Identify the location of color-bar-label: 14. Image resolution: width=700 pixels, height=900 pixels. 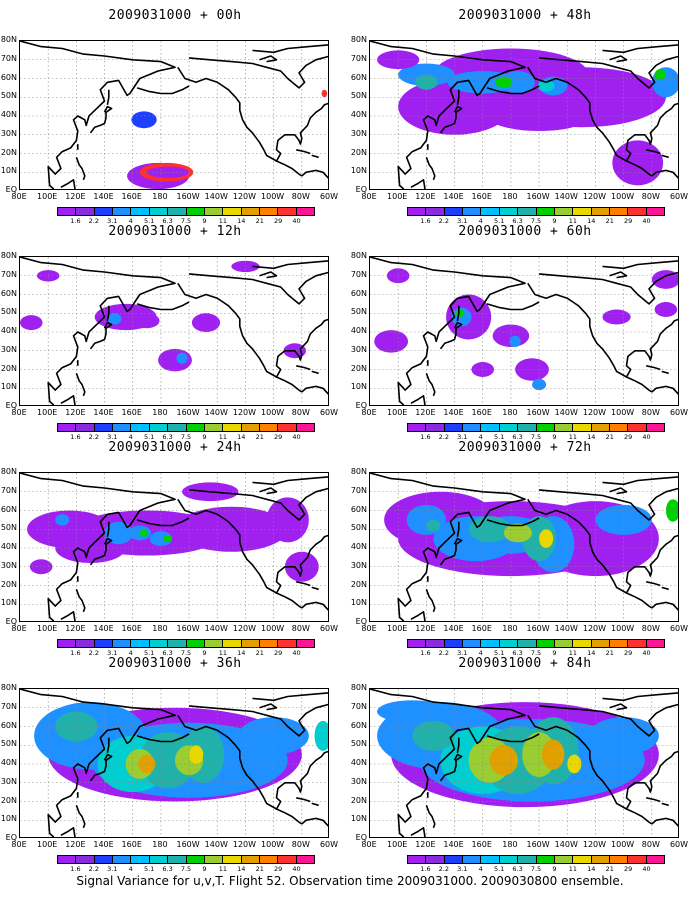
(591, 221).